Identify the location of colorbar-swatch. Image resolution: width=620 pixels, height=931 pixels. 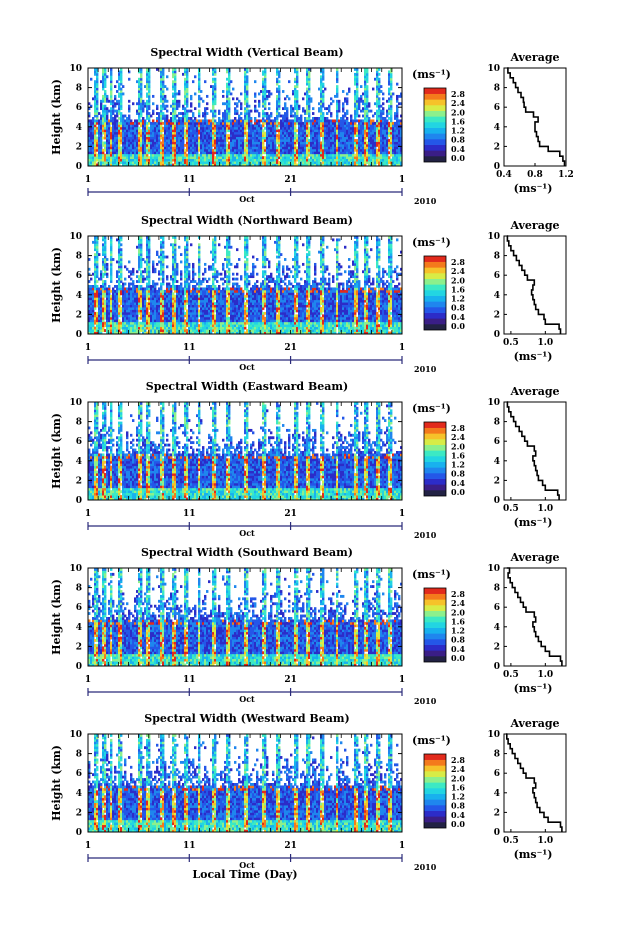
(435, 113).